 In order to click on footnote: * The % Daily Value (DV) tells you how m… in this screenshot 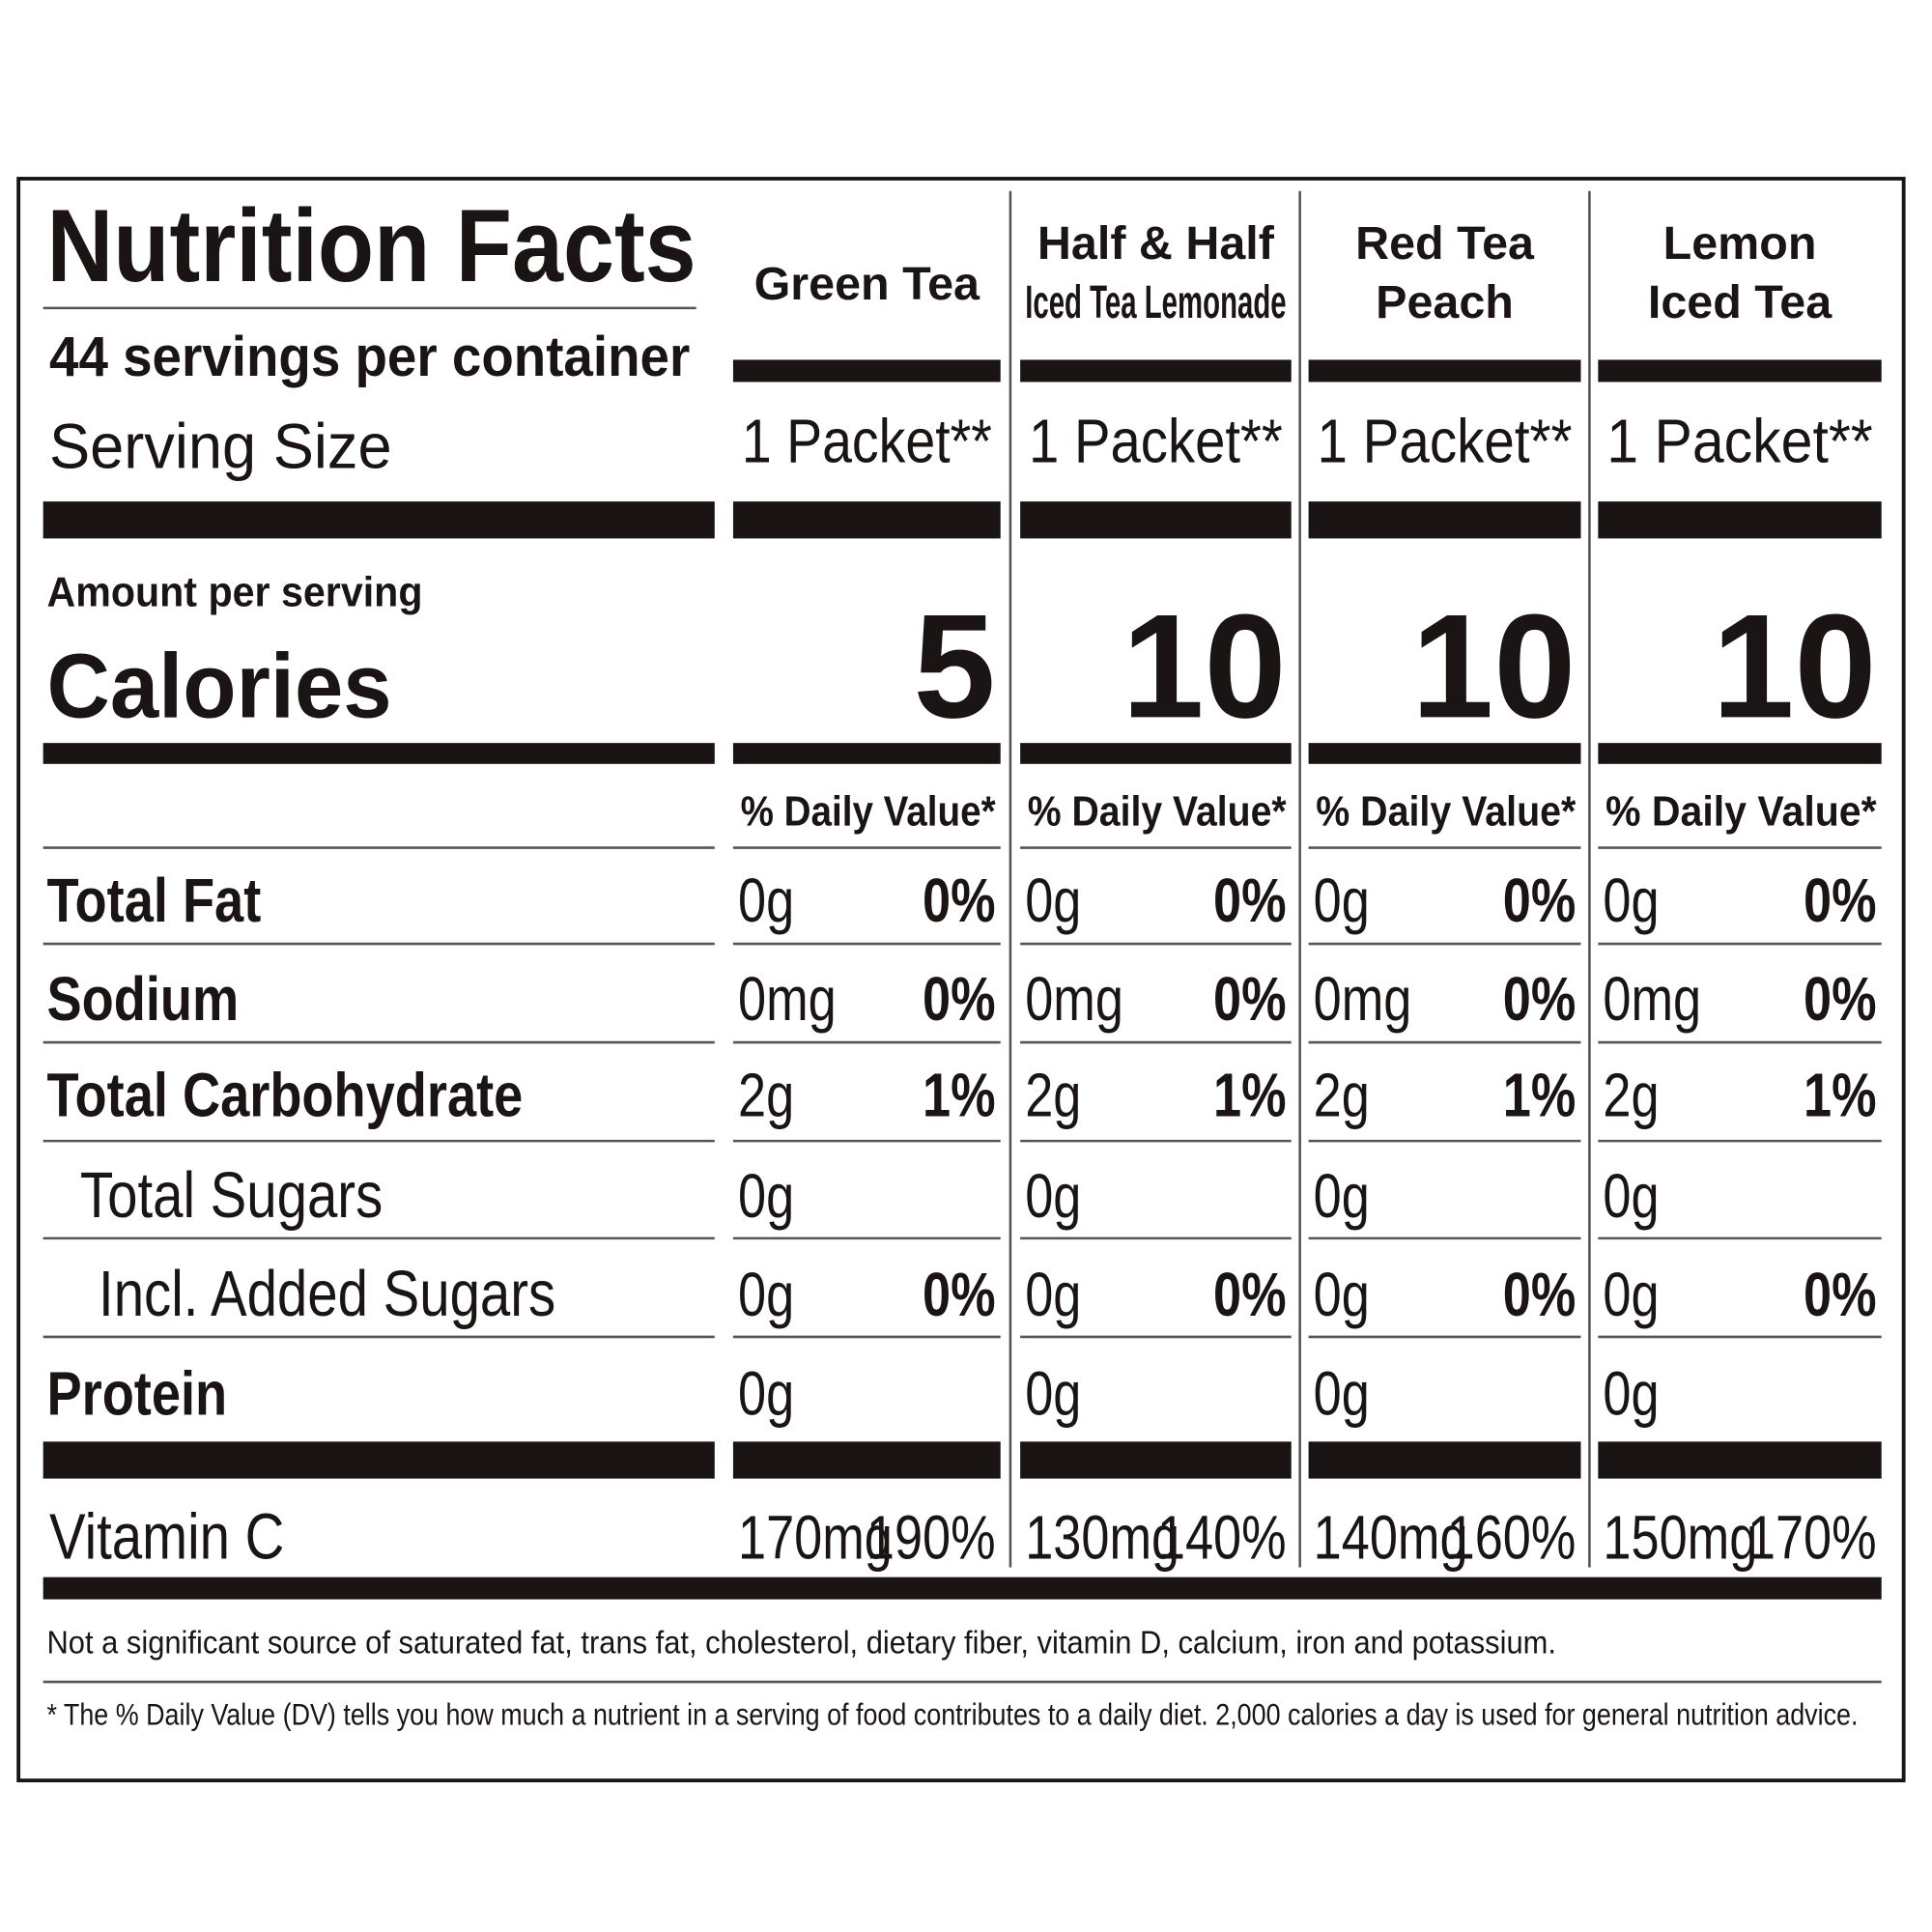, I will do `click(952, 1714)`.